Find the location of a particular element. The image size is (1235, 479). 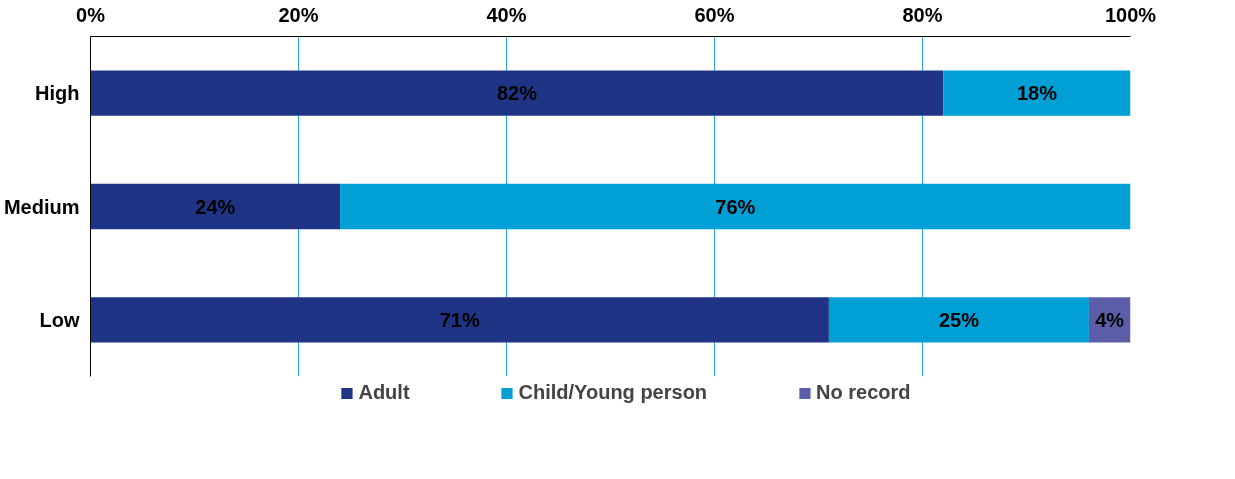

text: 71% is located at coordinates (459, 319).